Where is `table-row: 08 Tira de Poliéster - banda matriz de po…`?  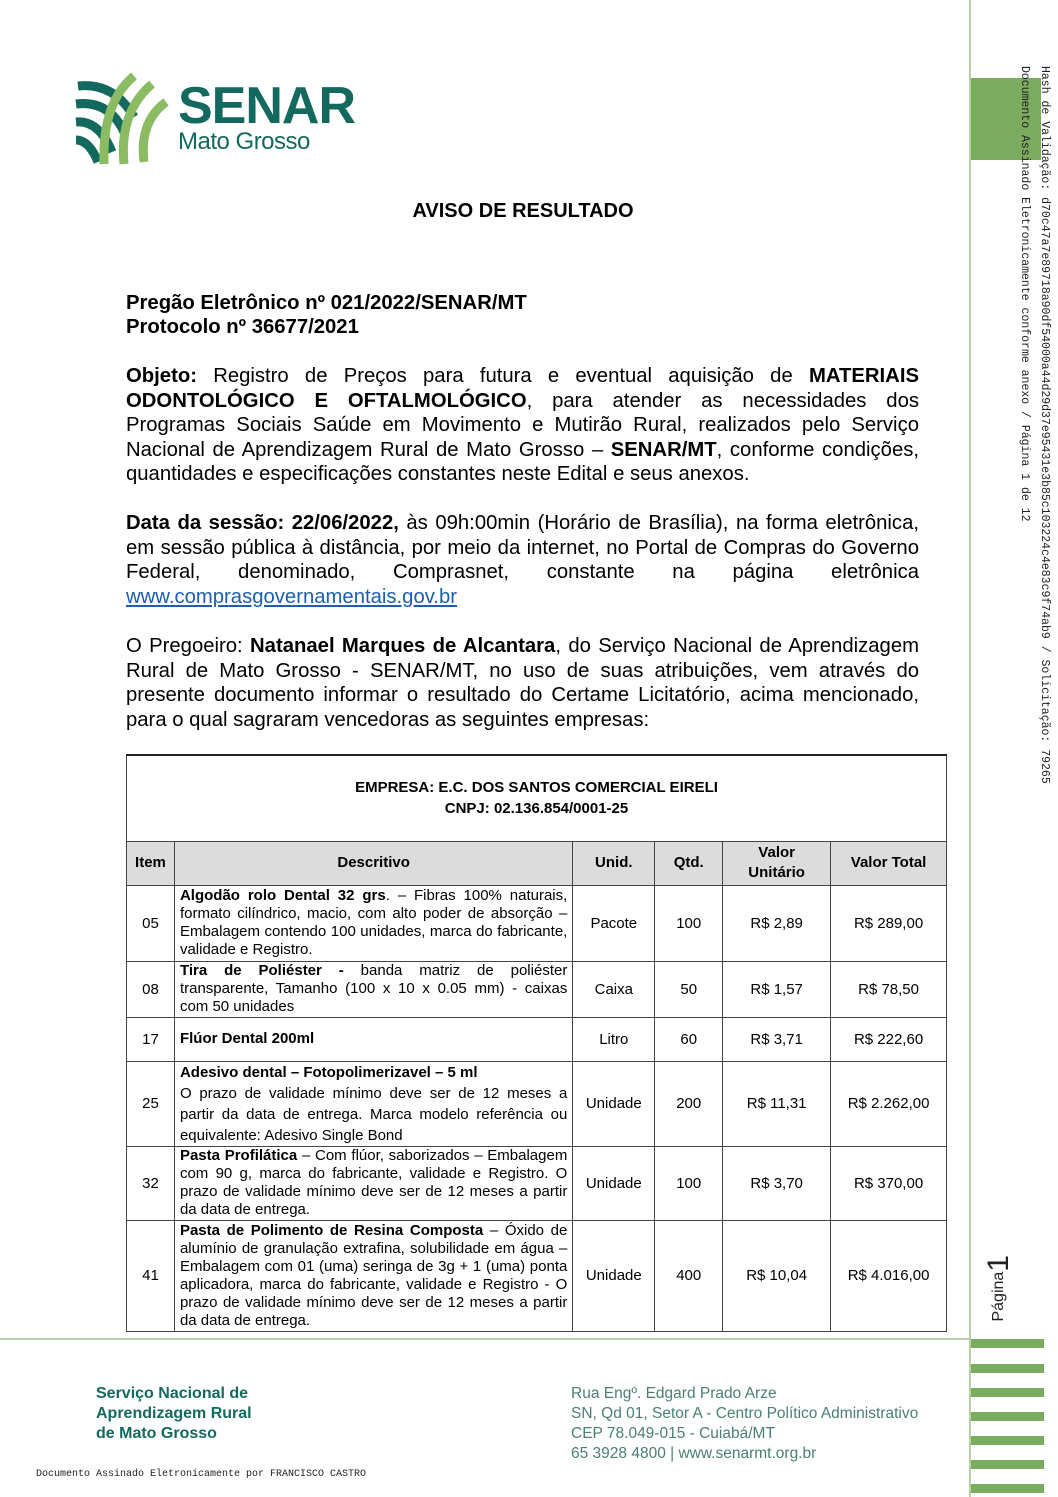
table-row: 08 Tira de Poliéster - banda matriz de po… is located at coordinates (536, 989).